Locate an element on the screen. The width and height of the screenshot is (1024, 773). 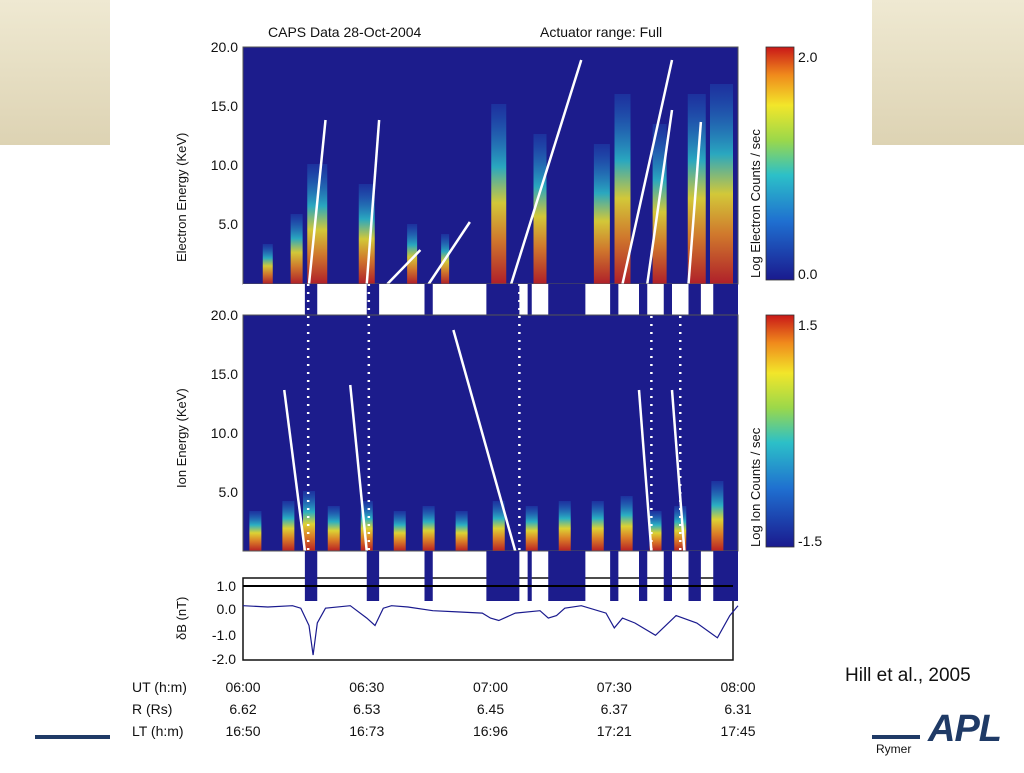
ion-white-lines is located at coordinates (484, 440).